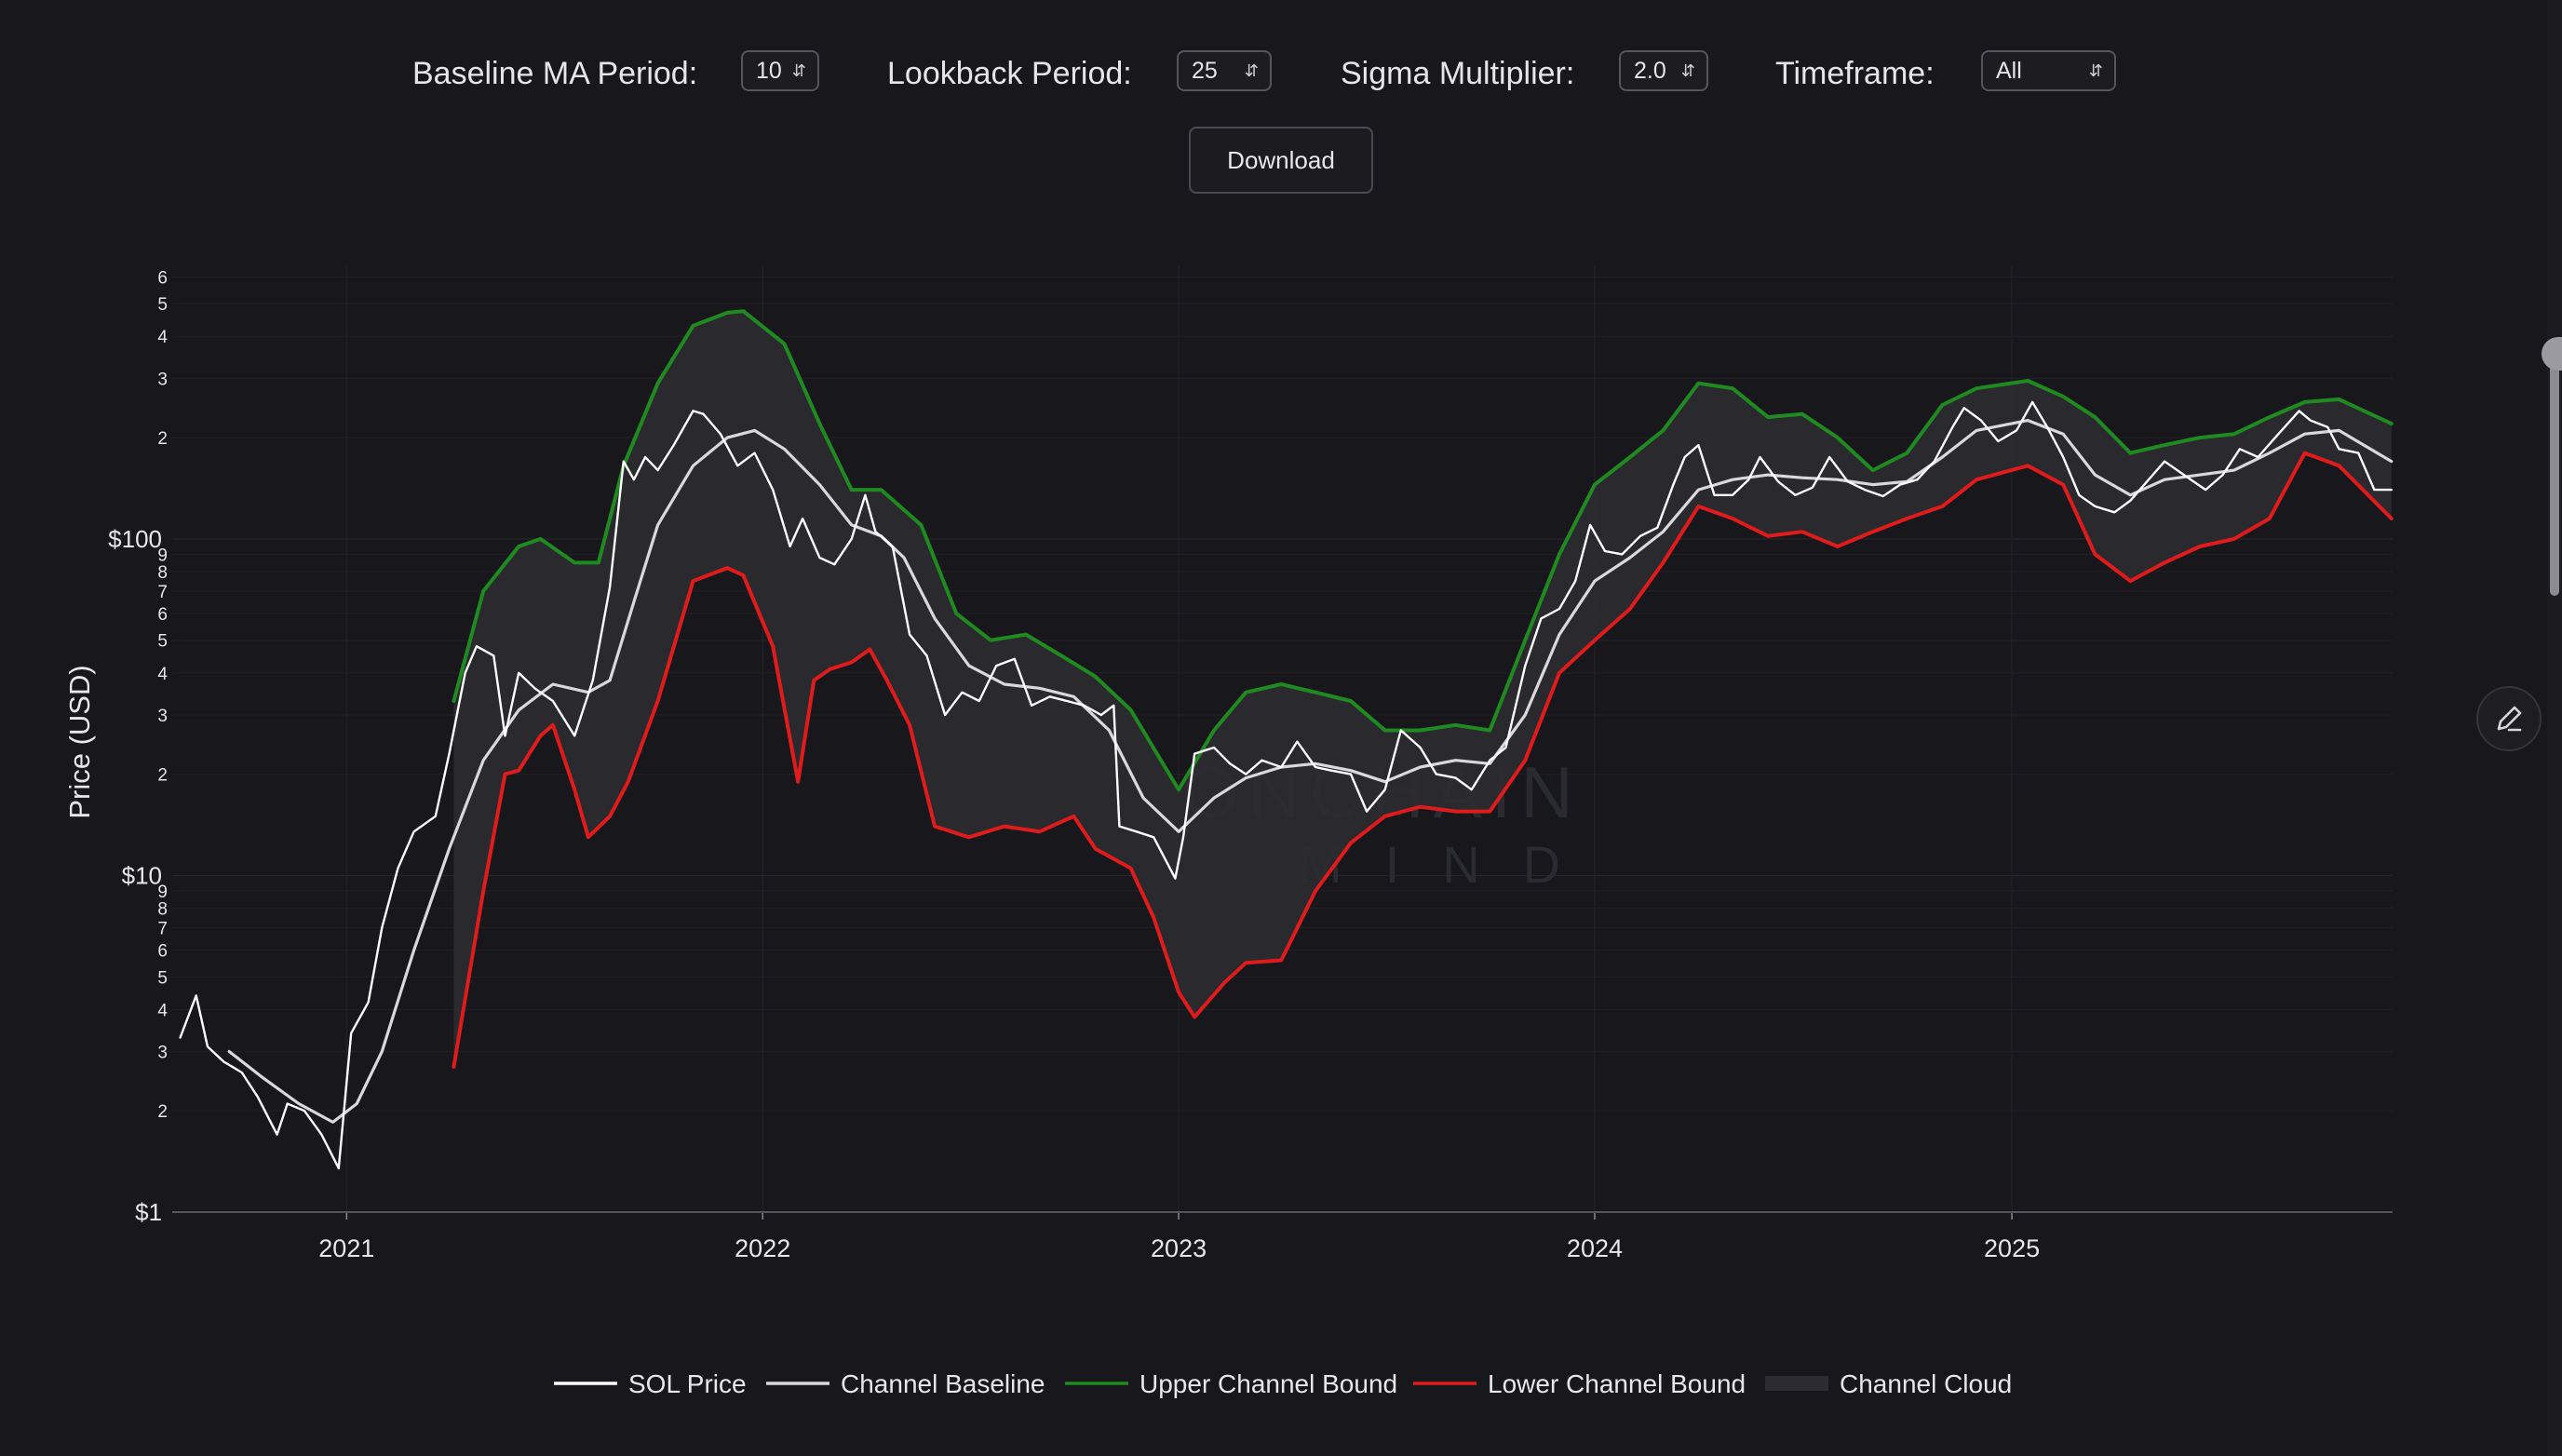 This screenshot has height=1456, width=2562. I want to click on x-tick-label: 2023, so click(1179, 1248).